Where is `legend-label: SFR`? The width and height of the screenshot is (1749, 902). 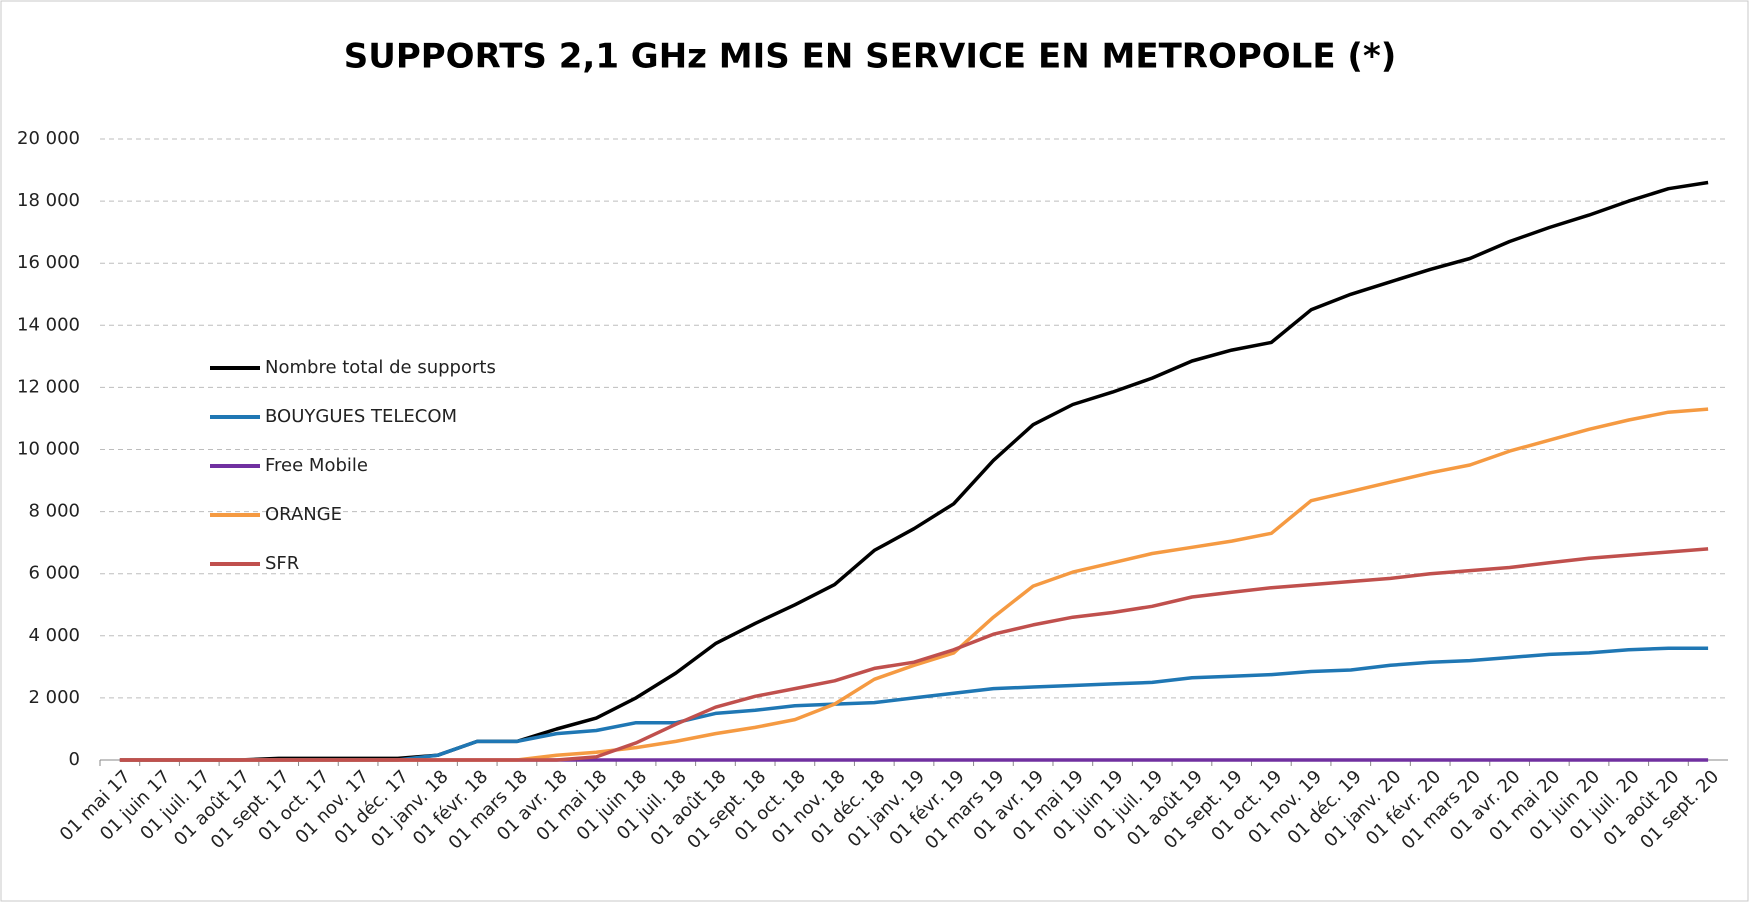
legend-label: SFR is located at coordinates (282, 563).